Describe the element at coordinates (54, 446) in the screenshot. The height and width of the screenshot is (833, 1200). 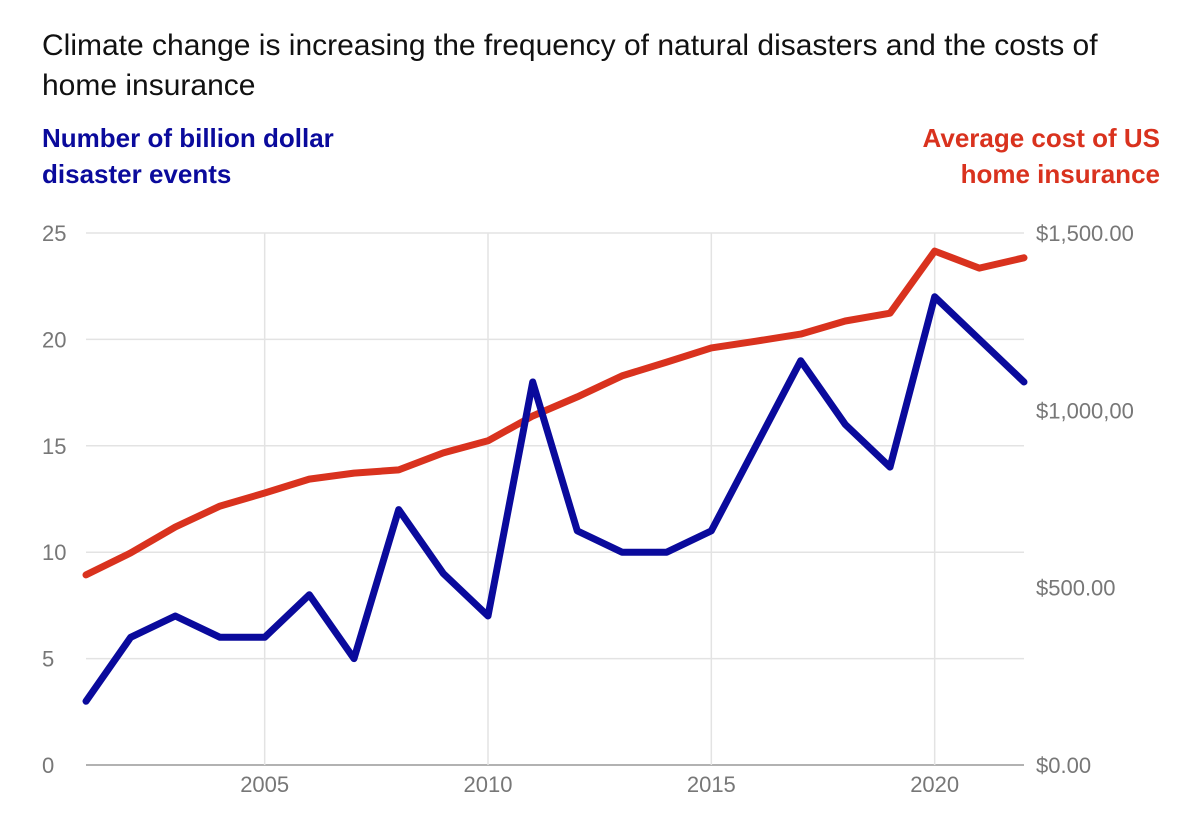
I see `left-tick-label: 15` at that location.